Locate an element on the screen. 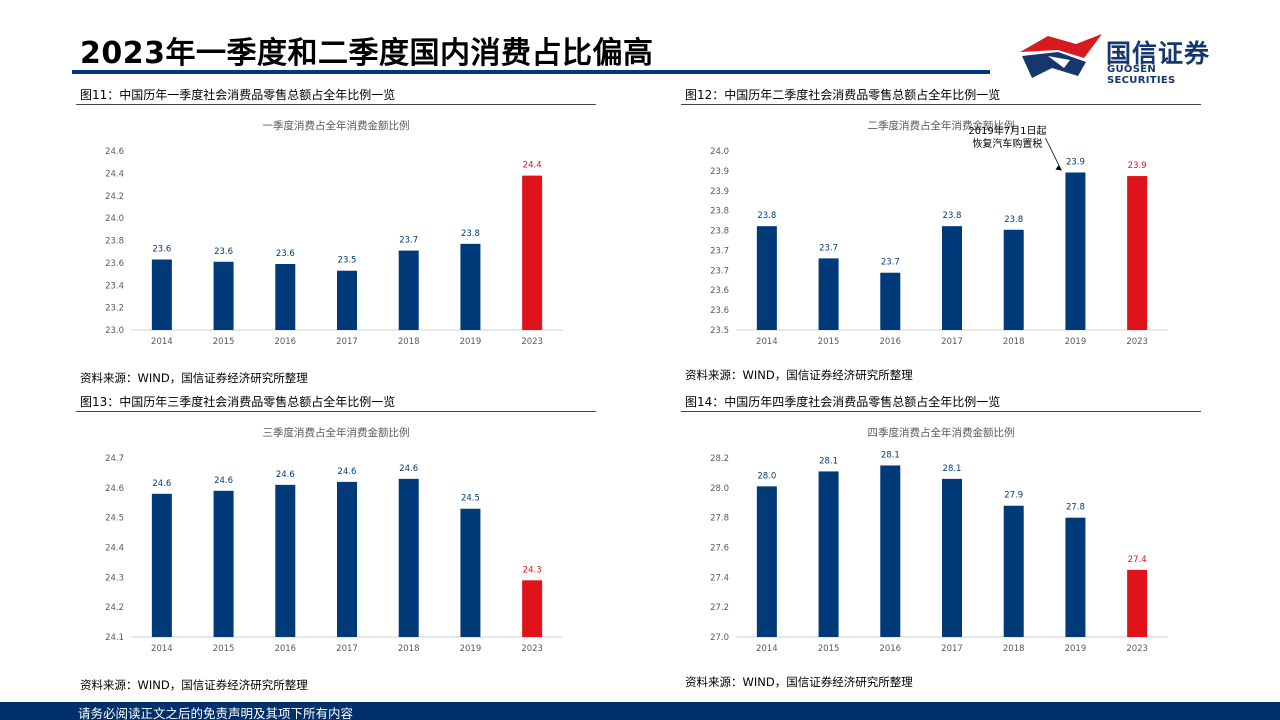 The image size is (1280, 720). logo-name-en: GUOSEN SECURITIES is located at coordinates (1141, 75).